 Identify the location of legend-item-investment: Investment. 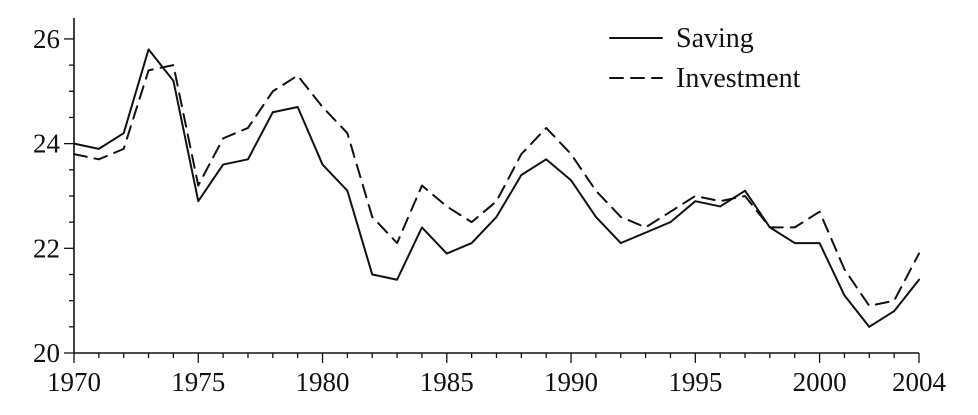
(705, 78).